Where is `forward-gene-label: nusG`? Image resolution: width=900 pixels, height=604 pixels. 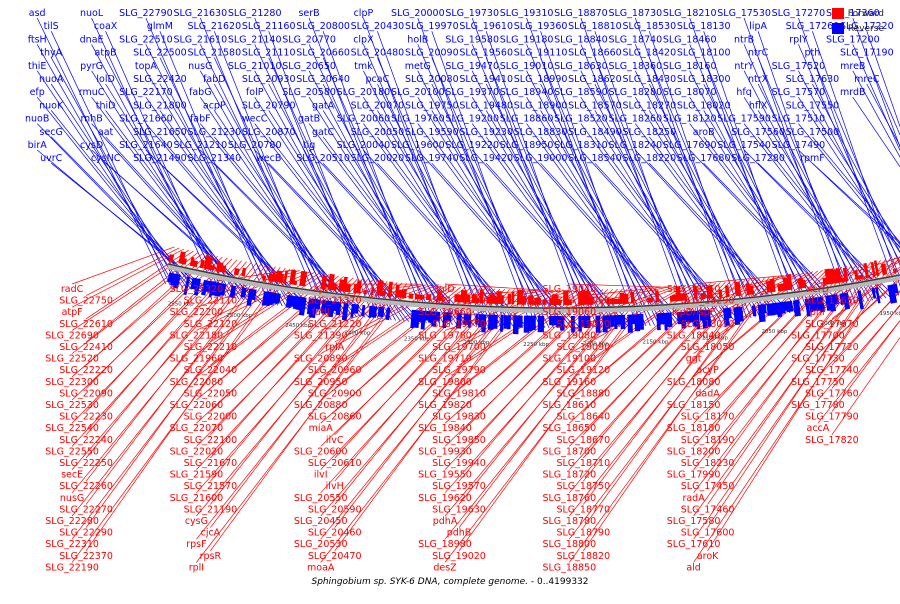
forward-gene-label: nusG is located at coordinates (72, 498).